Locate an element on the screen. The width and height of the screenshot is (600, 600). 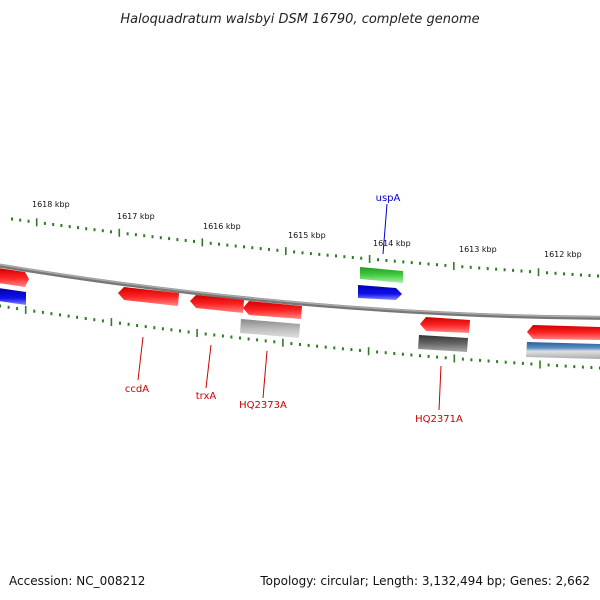
leader-line-HQ2371A is located at coordinates (440, 388).